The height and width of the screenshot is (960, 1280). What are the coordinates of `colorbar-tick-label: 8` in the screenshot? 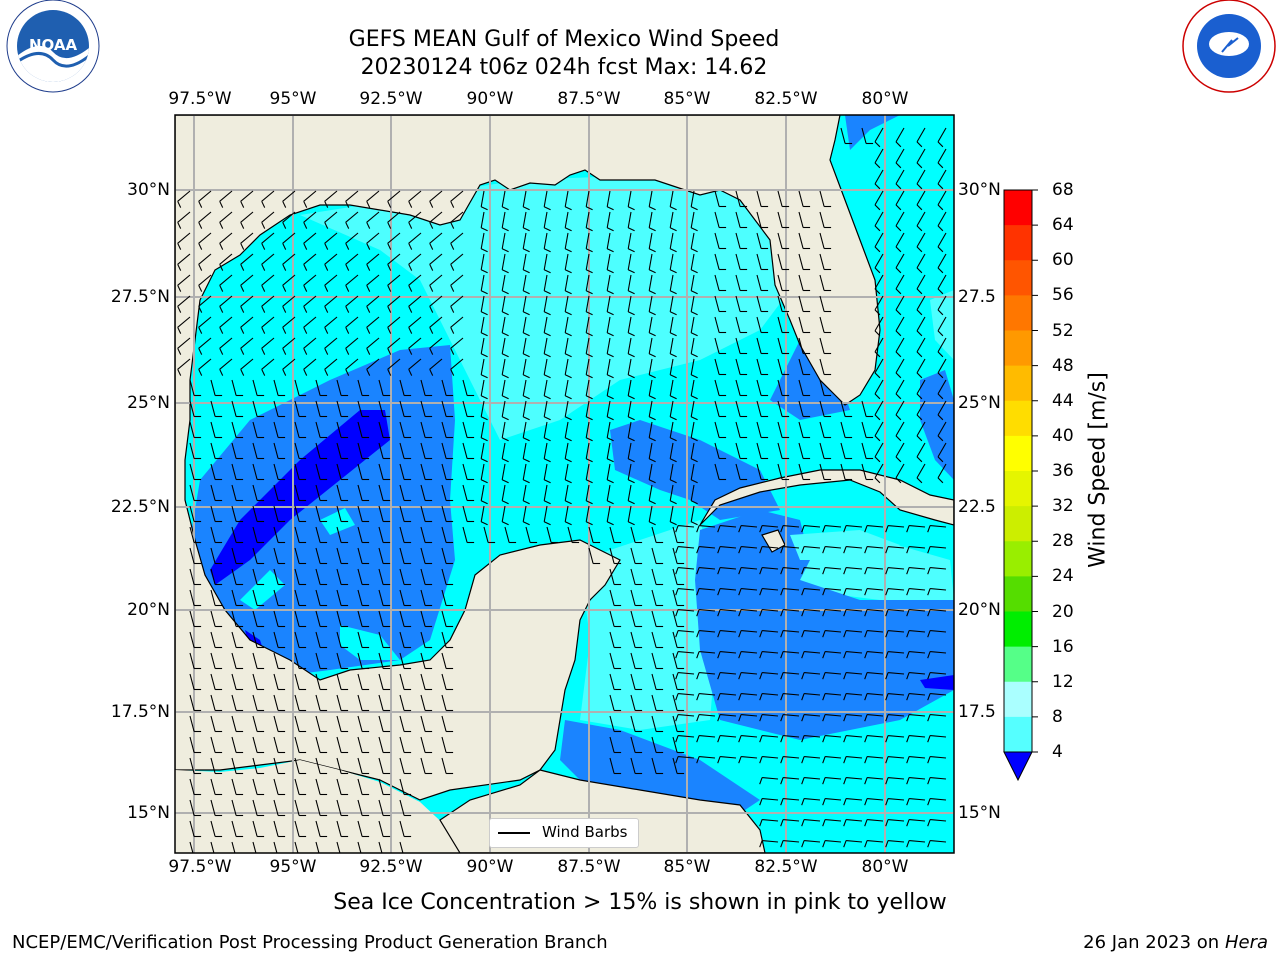 It's located at (1057, 716).